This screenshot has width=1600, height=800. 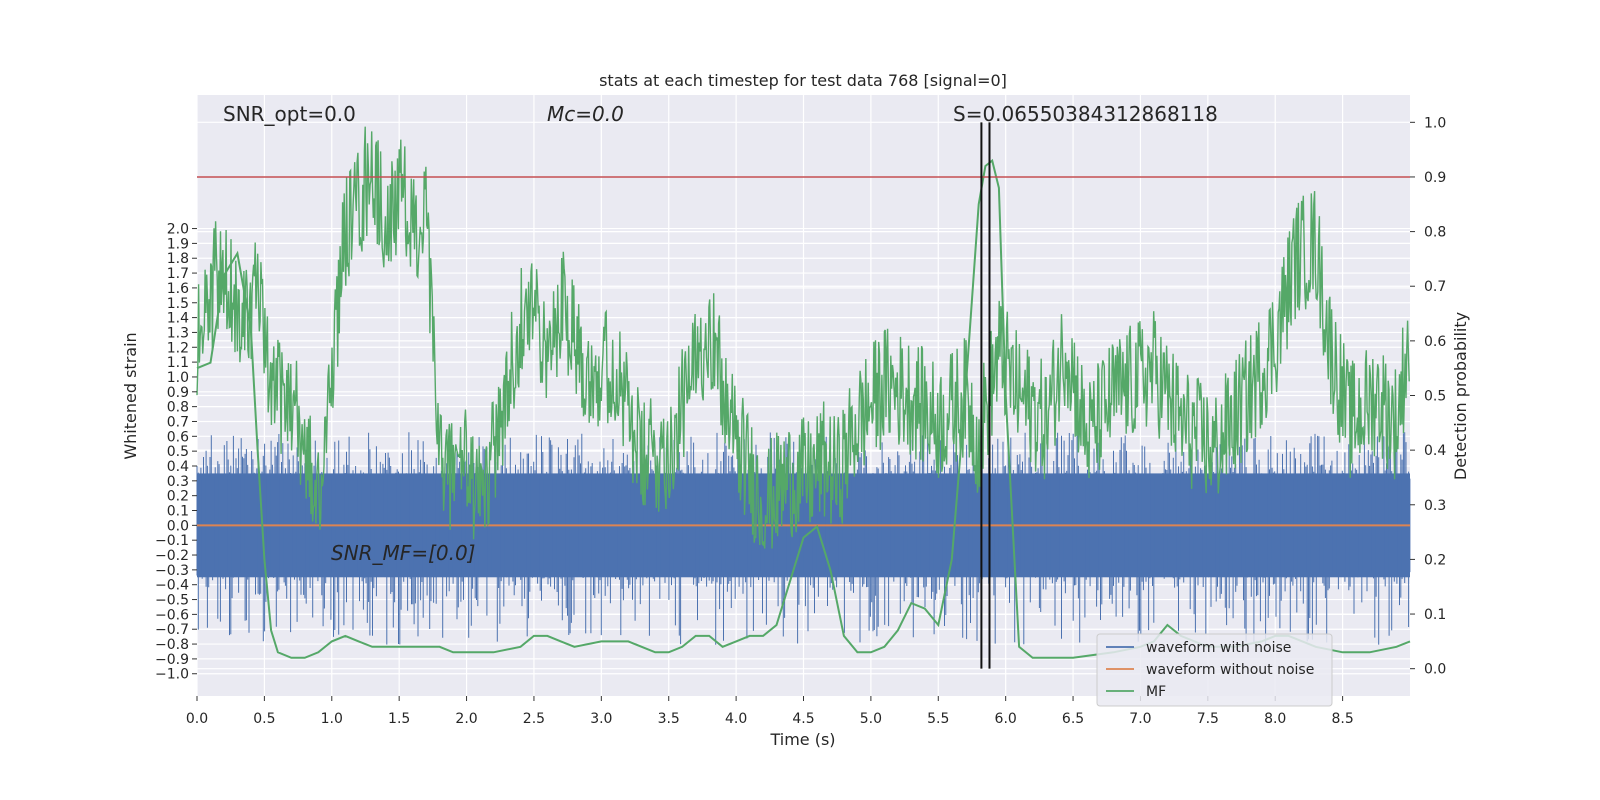 I want to click on legend-label-waveform-with-noise: waveform with noise, so click(x=1218, y=648).